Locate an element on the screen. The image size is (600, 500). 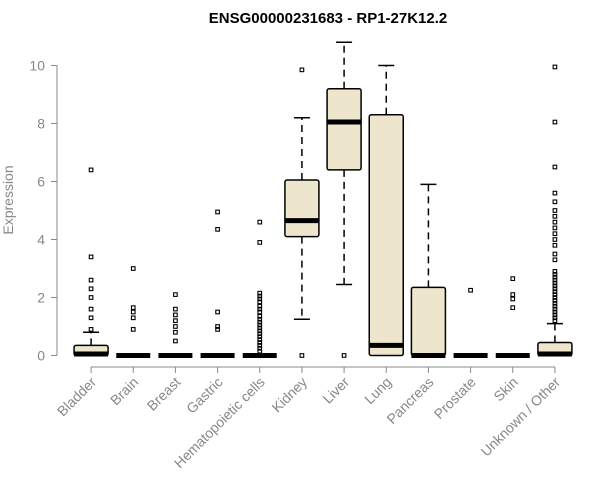
box-bladder is located at coordinates (91, 262).